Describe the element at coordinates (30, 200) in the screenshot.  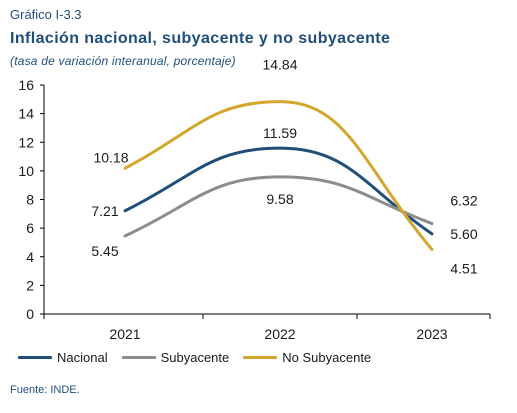
I see `y-tick-label: 8` at that location.